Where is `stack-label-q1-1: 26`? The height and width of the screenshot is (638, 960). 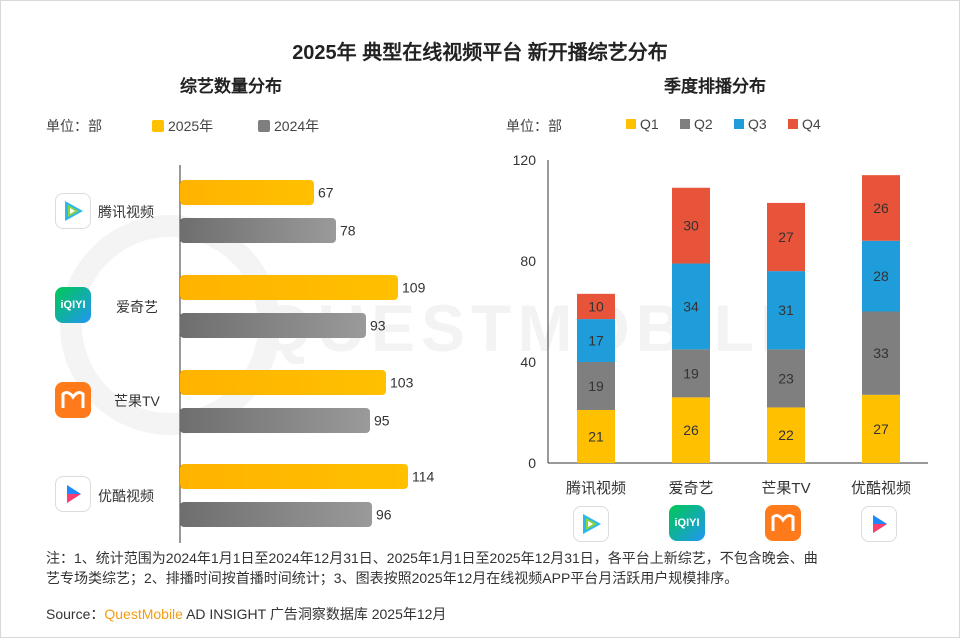
stack-label-q1-1: 26 is located at coordinates (691, 430).